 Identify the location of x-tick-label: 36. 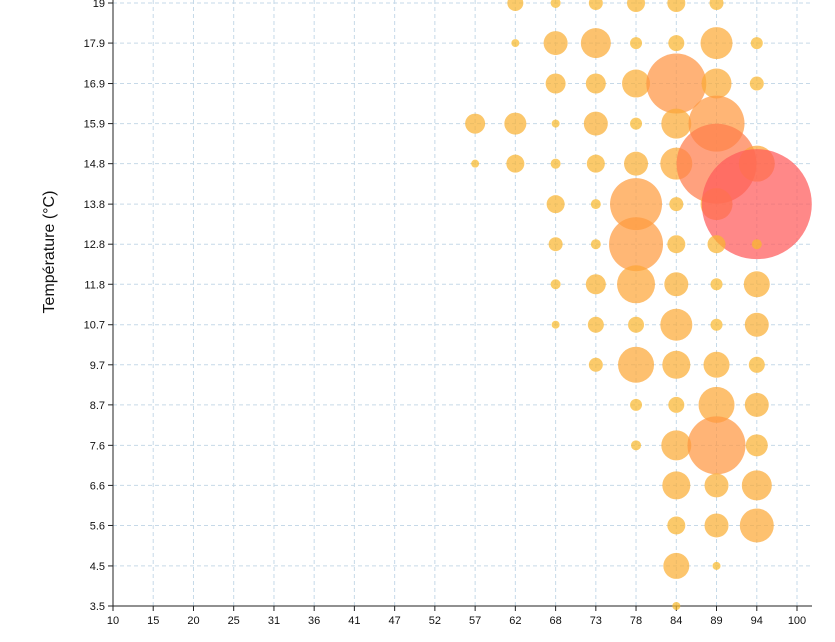
(314, 621).